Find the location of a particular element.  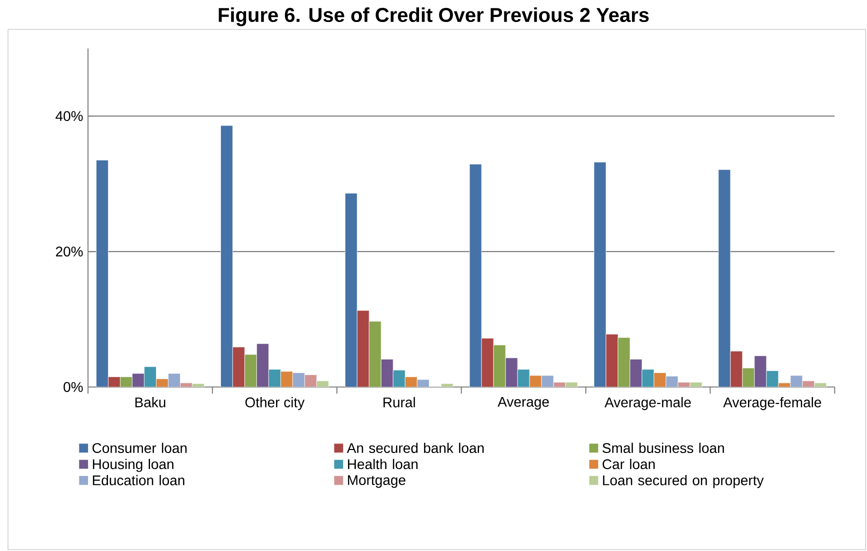

chart-title: Figure 6. Use of Credit Over Previous 2 Years is located at coordinates (433, 16).